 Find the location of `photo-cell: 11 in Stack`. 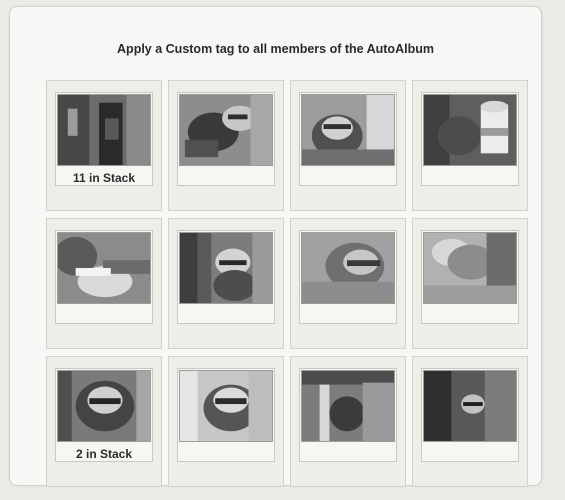

photo-cell: 11 in Stack is located at coordinates (104, 145).